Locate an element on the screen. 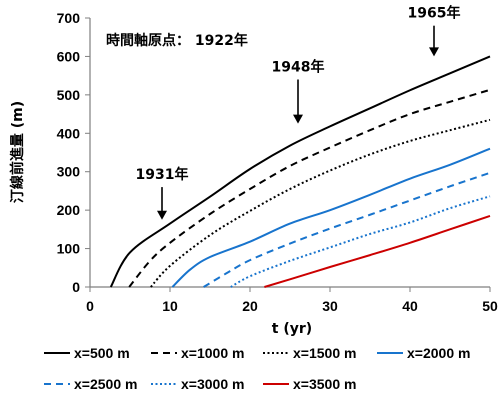  x-tick-label: 30 is located at coordinates (330, 306).